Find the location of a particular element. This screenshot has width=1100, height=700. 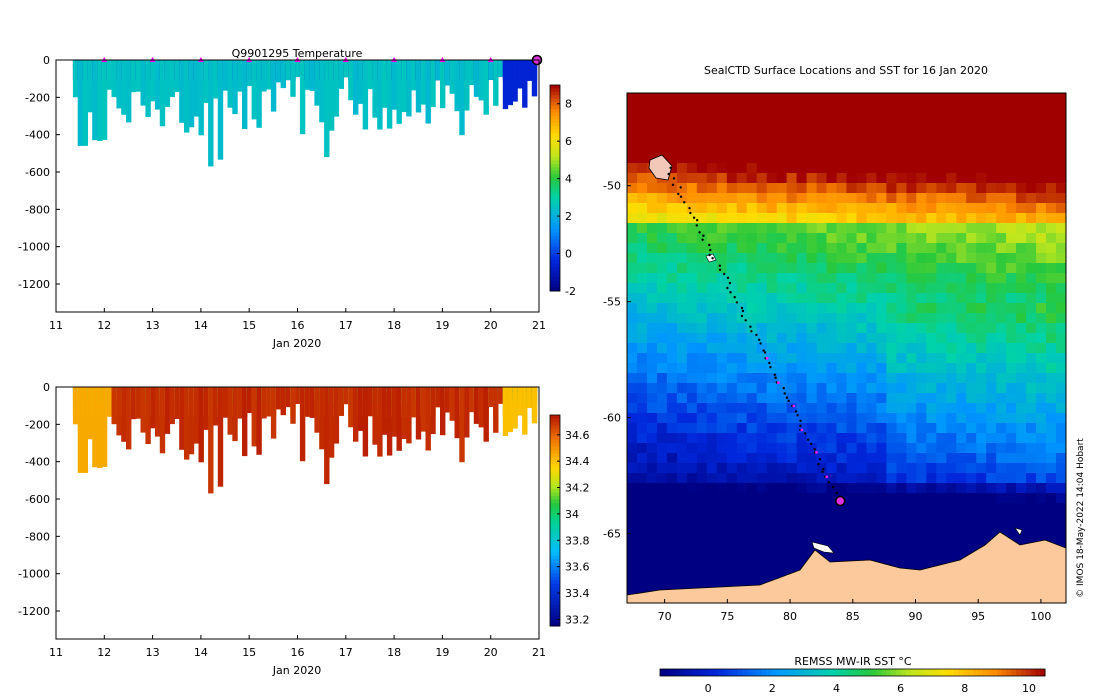

colorbar-tick-label: 0 is located at coordinates (568, 254).